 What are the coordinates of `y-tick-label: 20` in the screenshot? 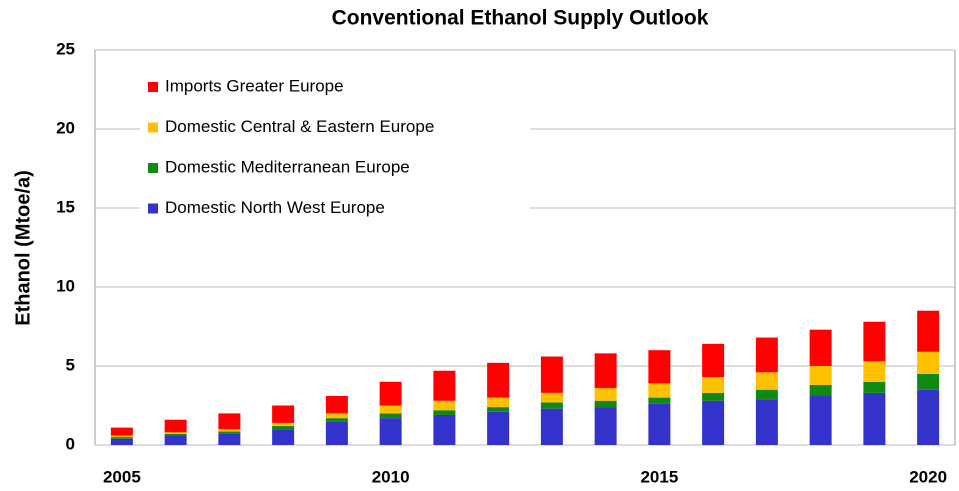 It's located at (65, 127).